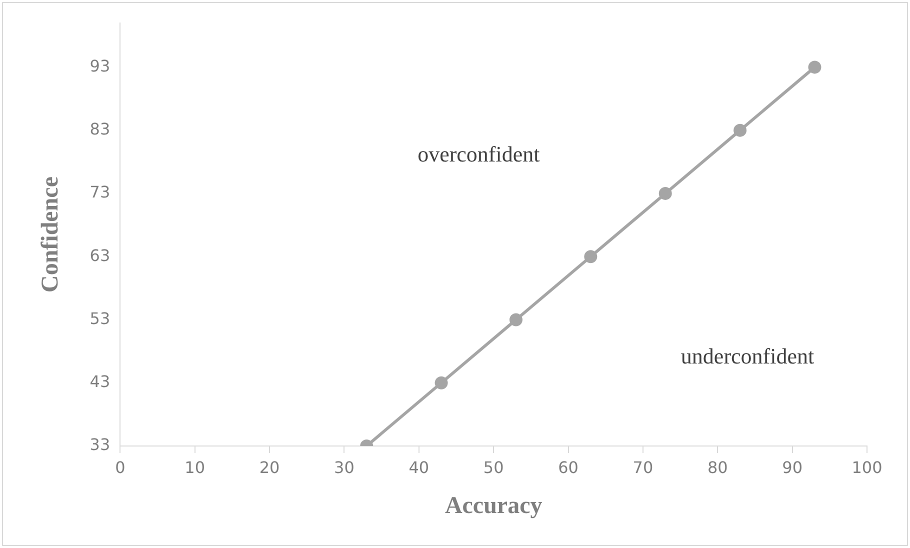  What do you see at coordinates (100, 255) in the screenshot?
I see `y-tick-label: 63` at bounding box center [100, 255].